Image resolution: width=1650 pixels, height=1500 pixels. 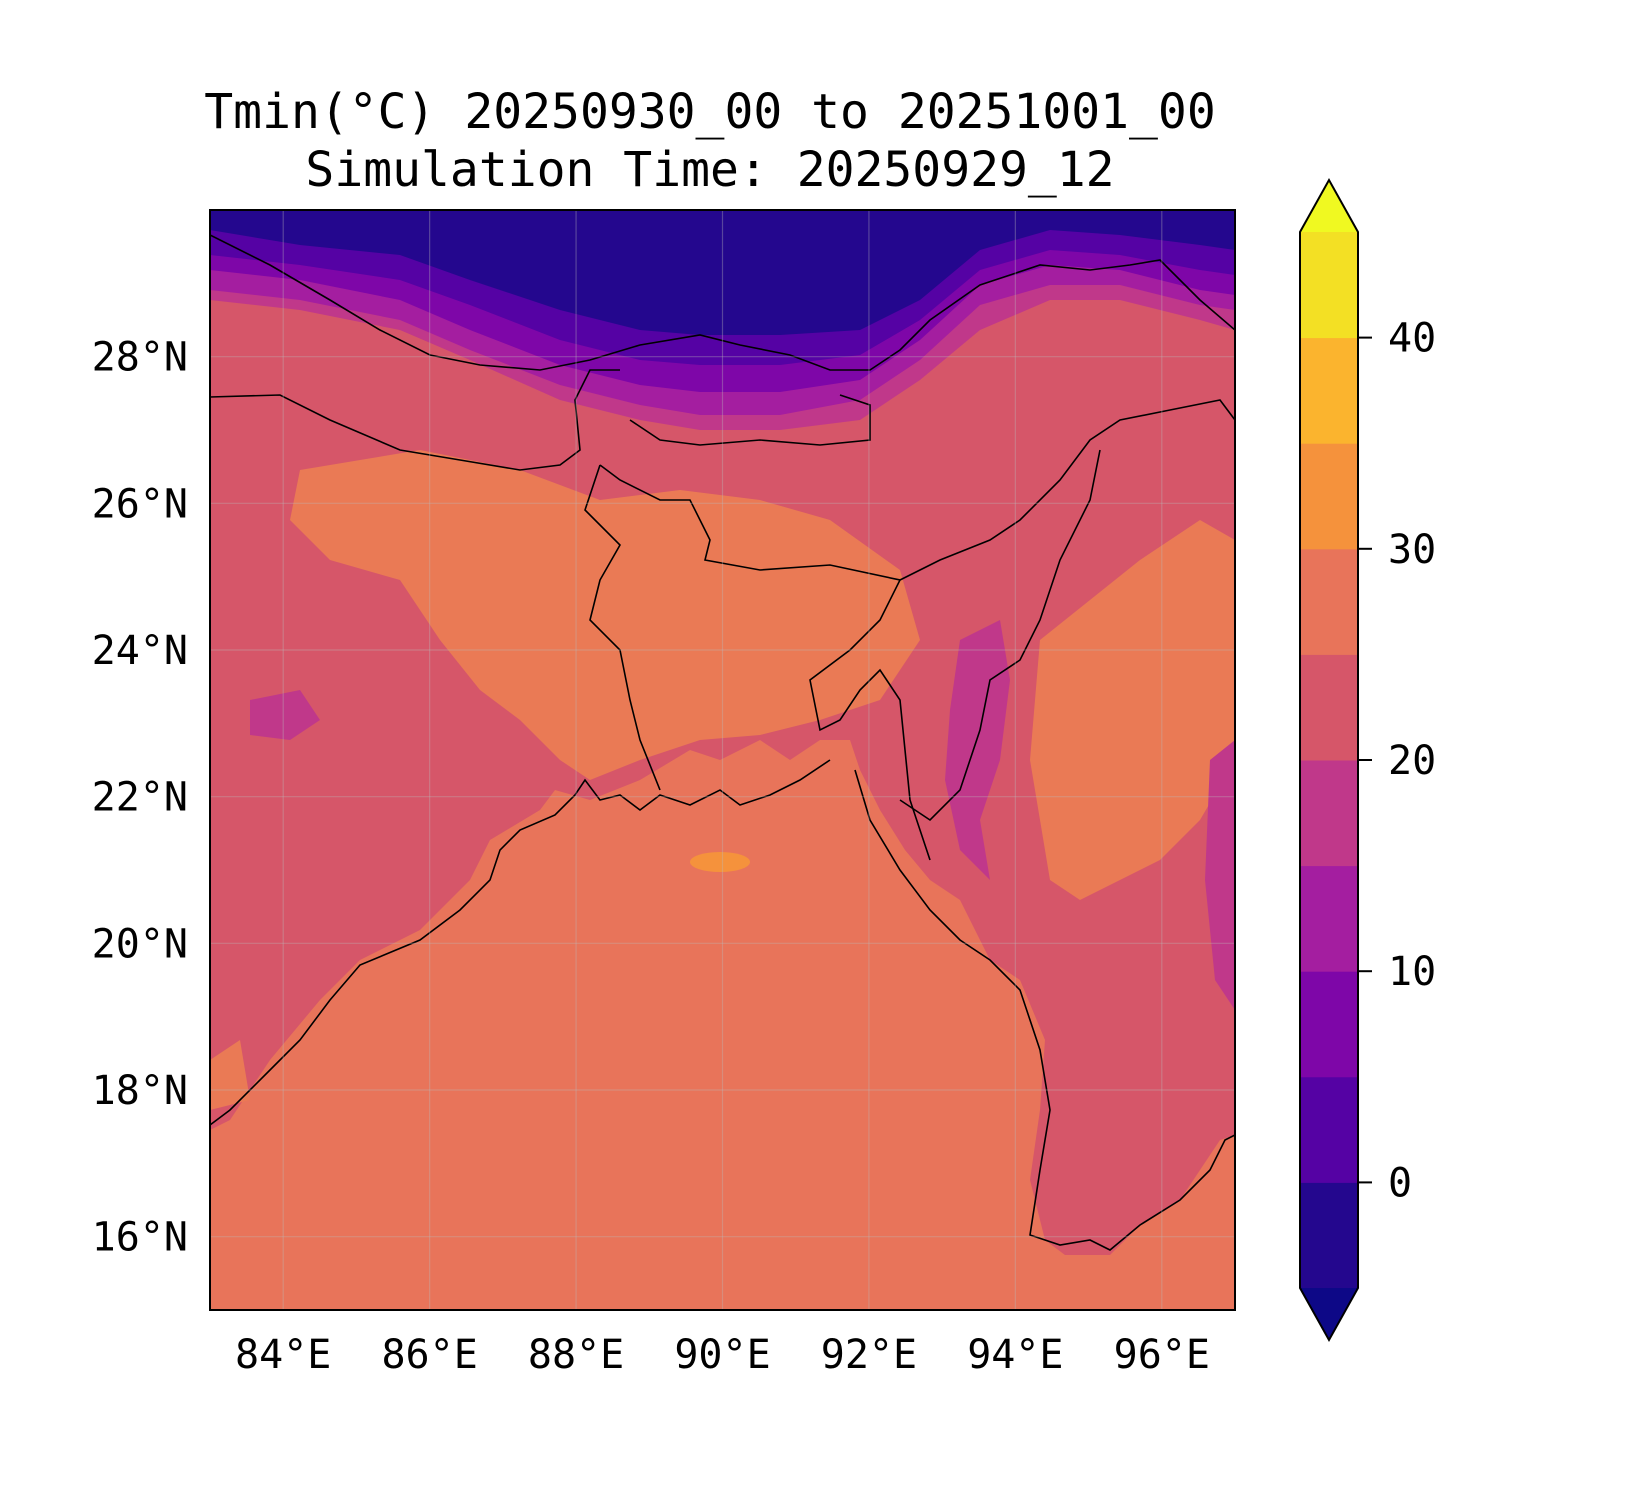 What do you see at coordinates (1412, 550) in the screenshot?
I see `colorbar-tick-label: 30` at bounding box center [1412, 550].